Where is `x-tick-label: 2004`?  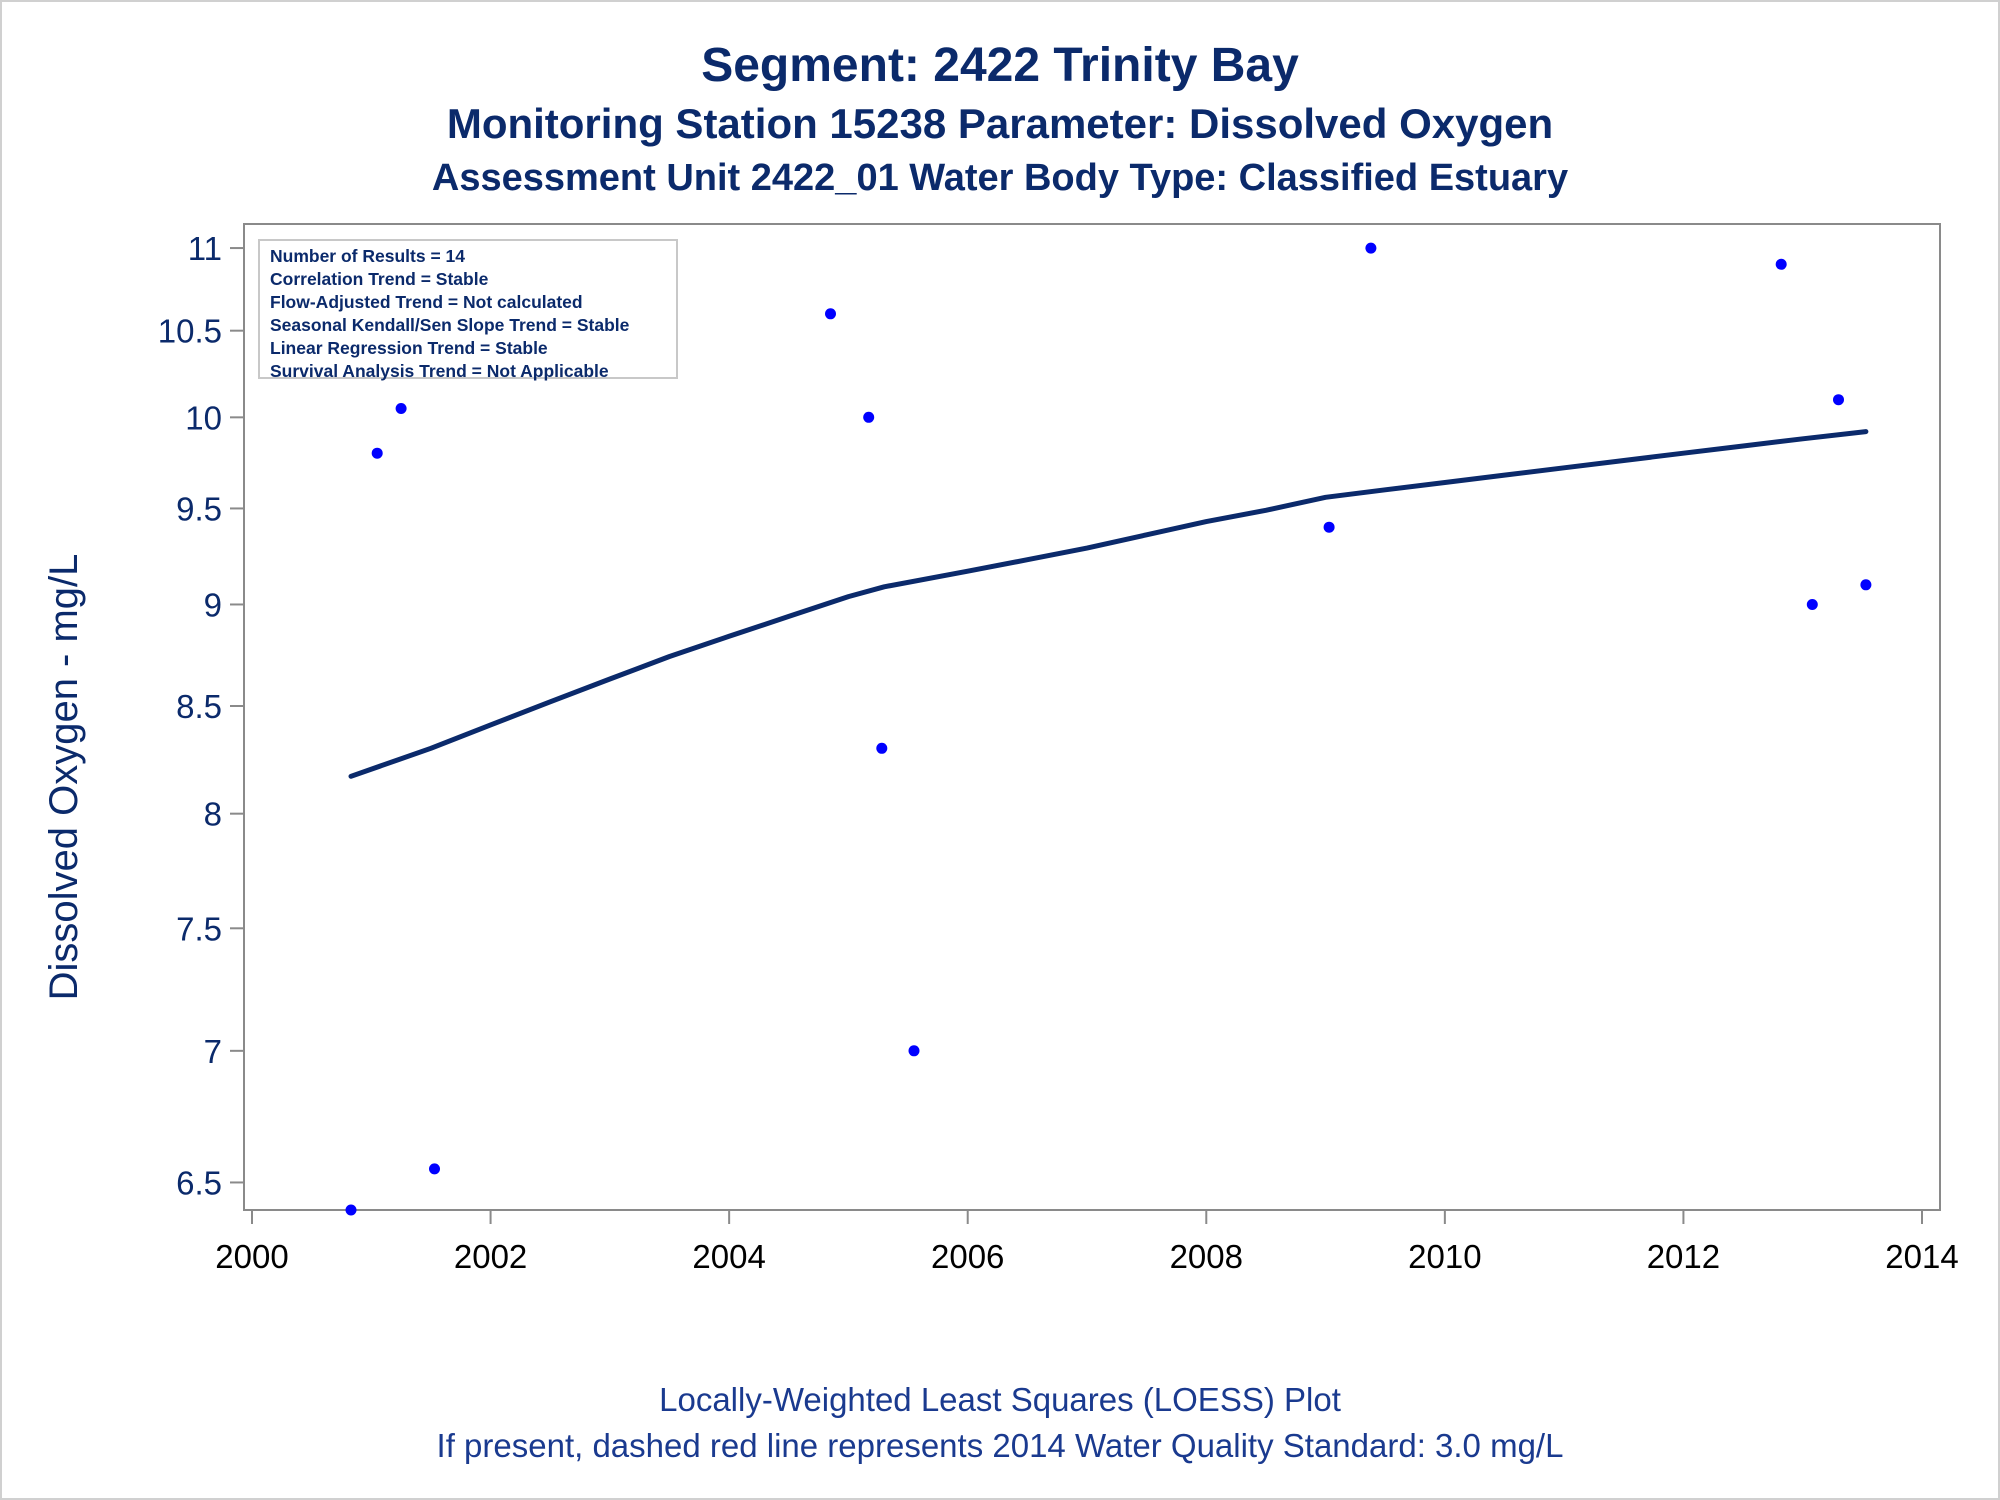 x-tick-label: 2004 is located at coordinates (728, 1256).